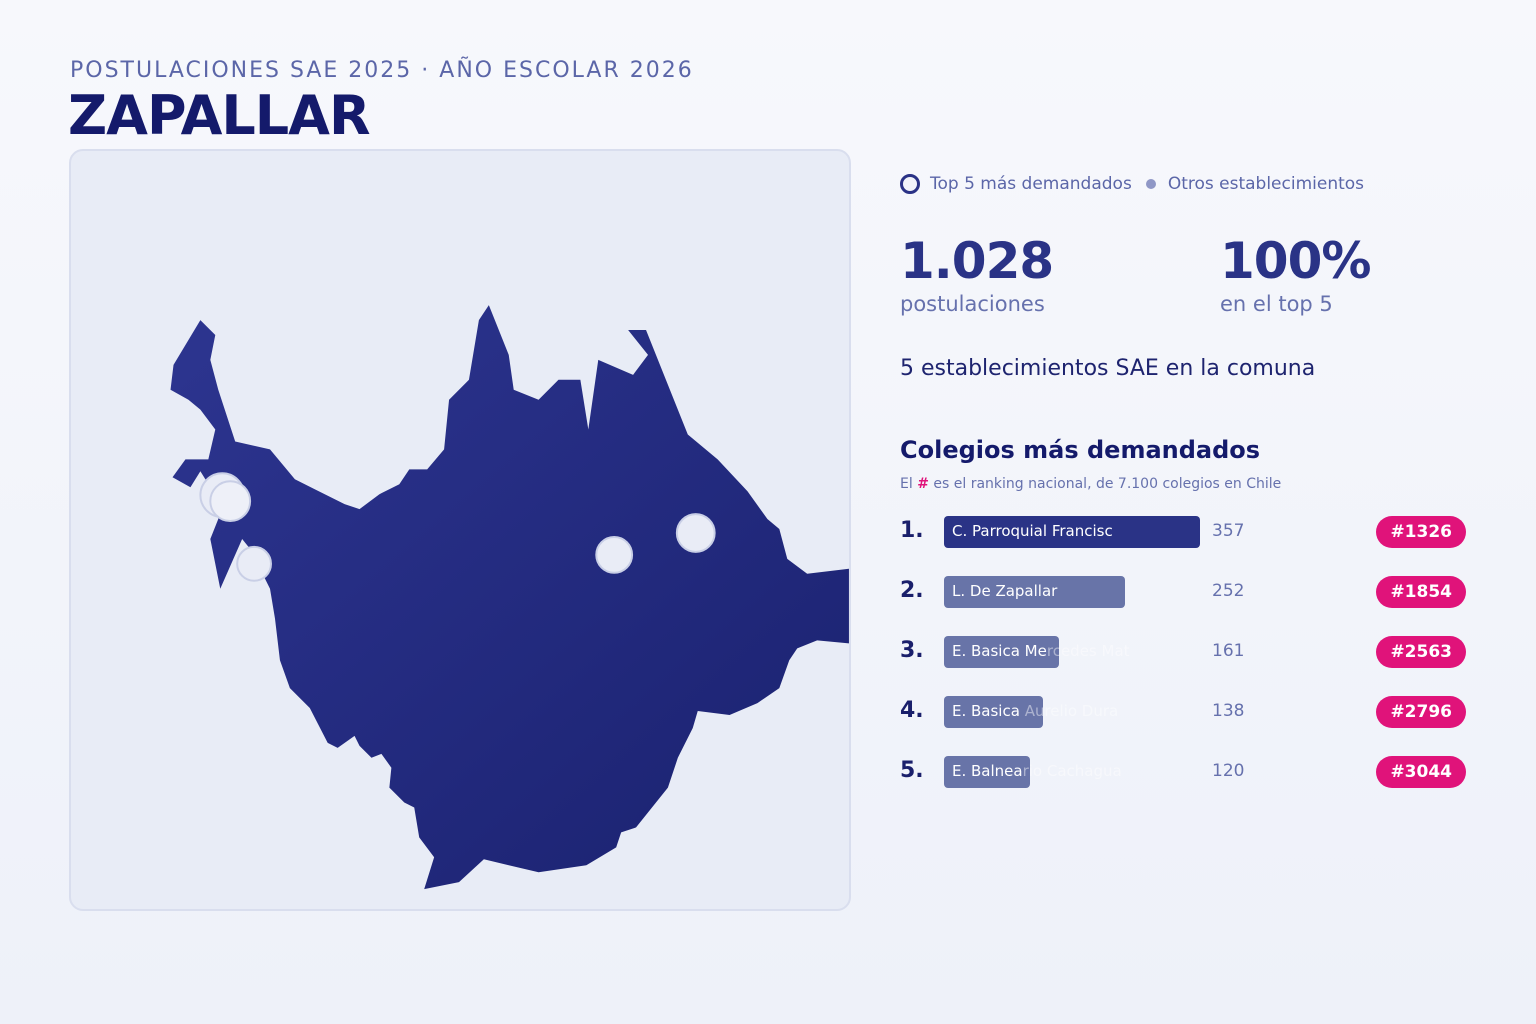 Image resolution: width=1536 pixels, height=1024 pixels. What do you see at coordinates (1421, 772) in the screenshot?
I see `national-rank-badge: #3044` at bounding box center [1421, 772].